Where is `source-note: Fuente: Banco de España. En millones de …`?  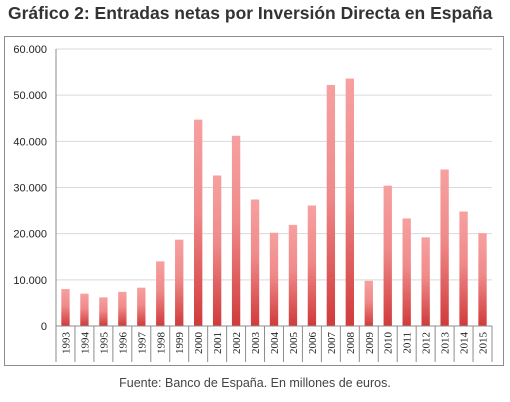
source-note: Fuente: Banco de España. En millones de … is located at coordinates (255, 383).